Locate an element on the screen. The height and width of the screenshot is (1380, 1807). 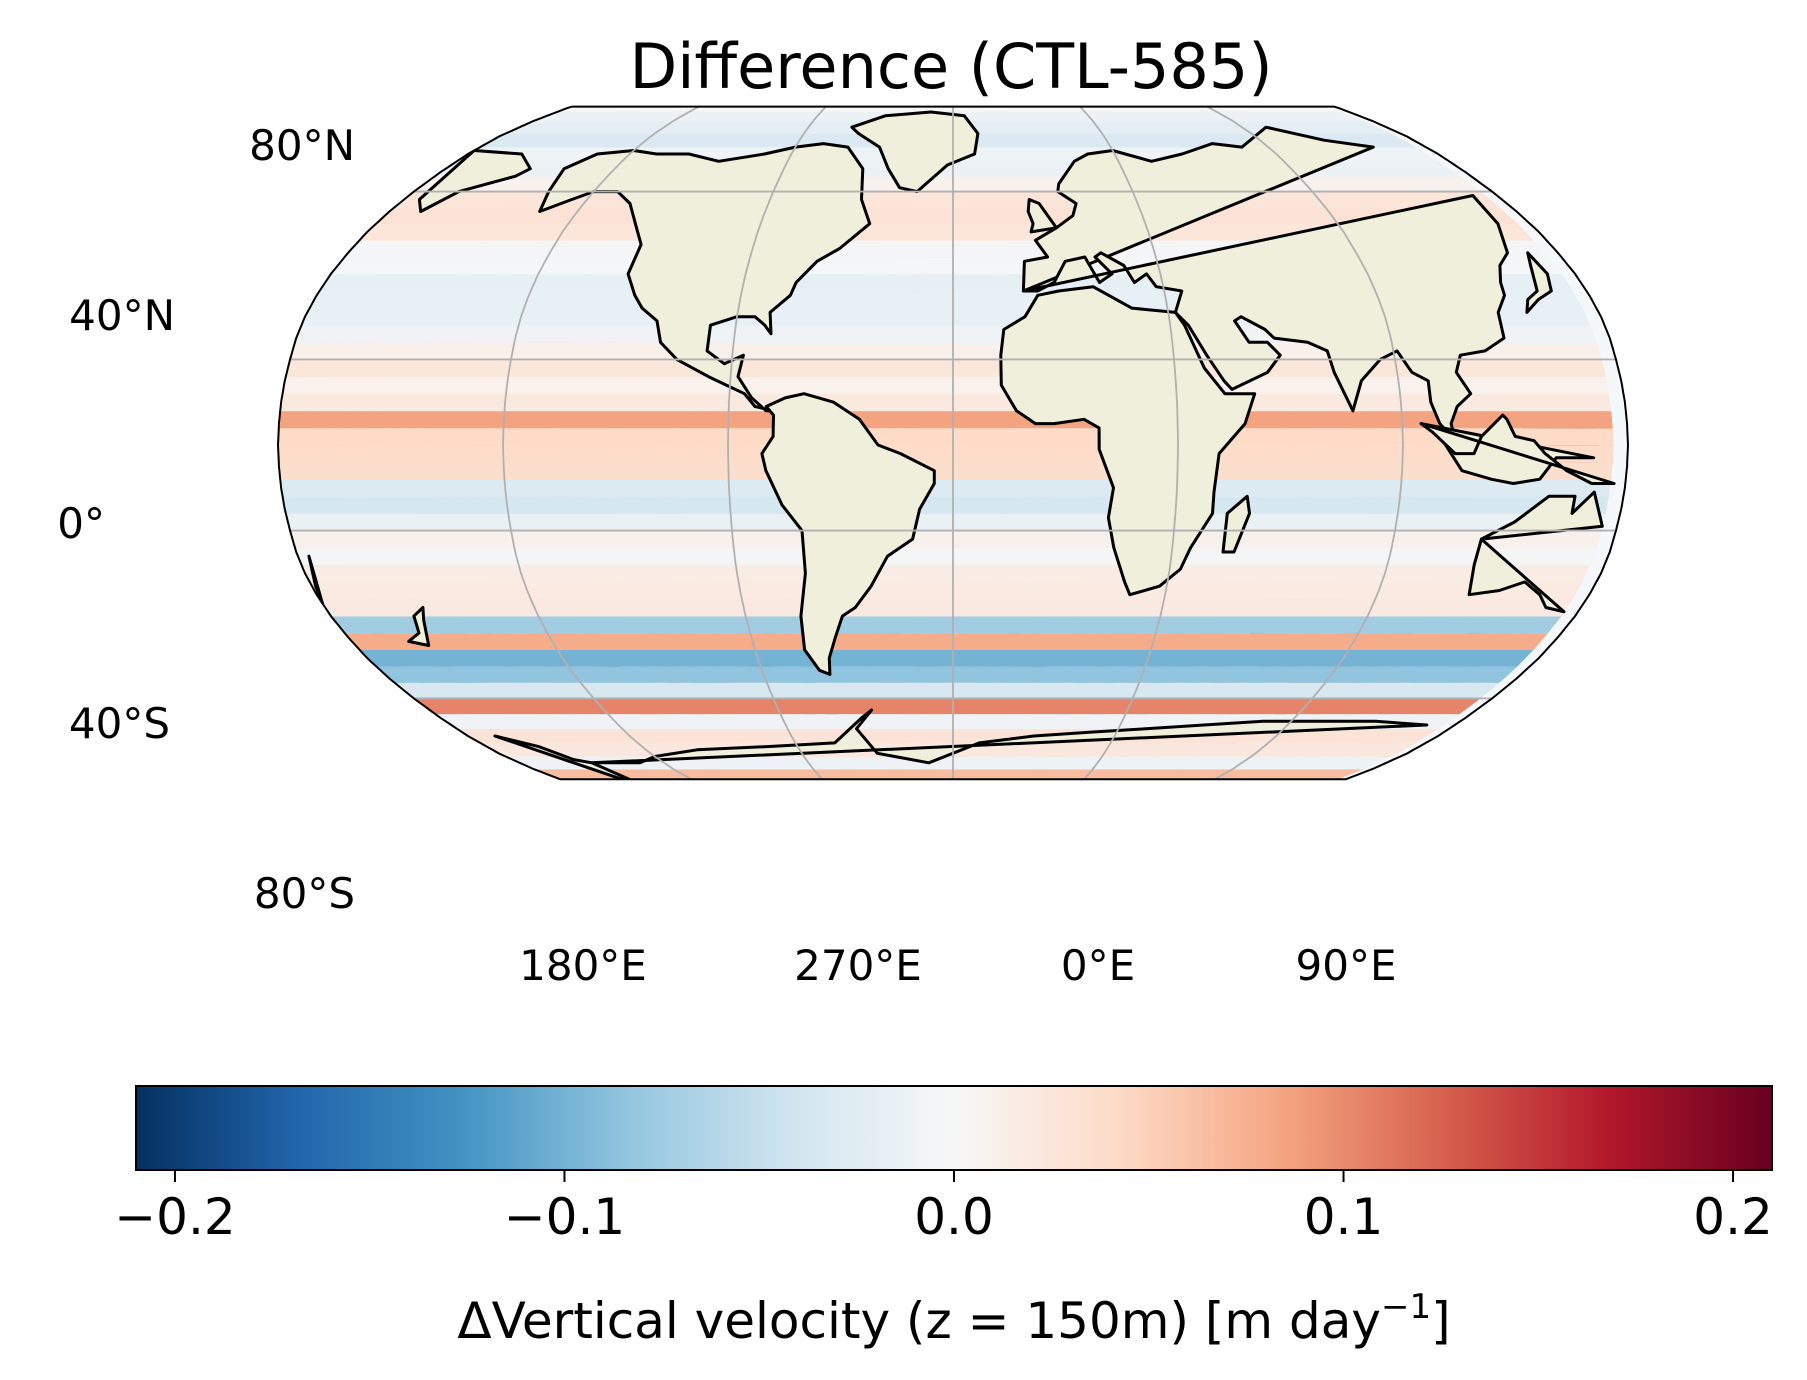
map-title: Difference (CTL-585) is located at coordinates (950, 66).